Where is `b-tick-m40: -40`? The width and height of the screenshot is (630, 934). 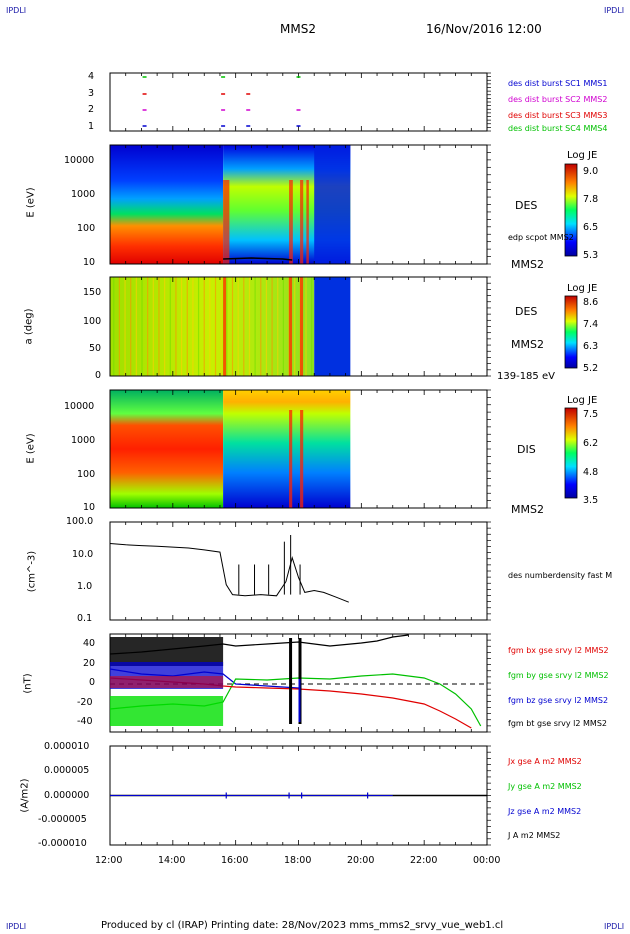 b-tick-m40: -40 is located at coordinates (85, 721).